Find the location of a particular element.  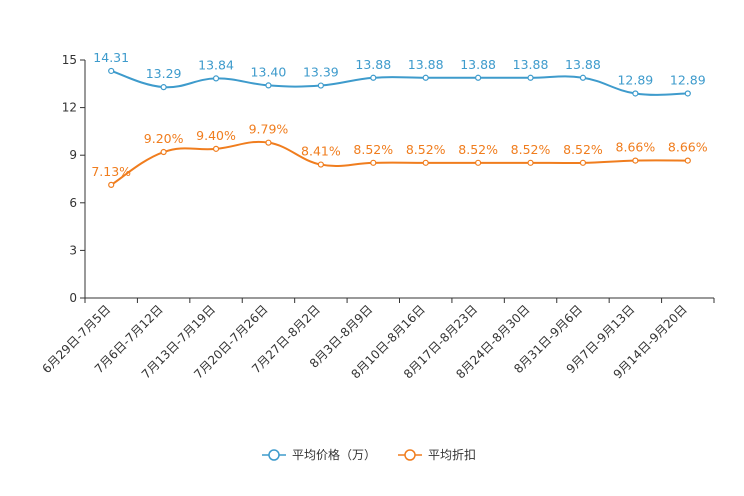

legend-label-2: 平均折扣 is located at coordinates (452, 454).